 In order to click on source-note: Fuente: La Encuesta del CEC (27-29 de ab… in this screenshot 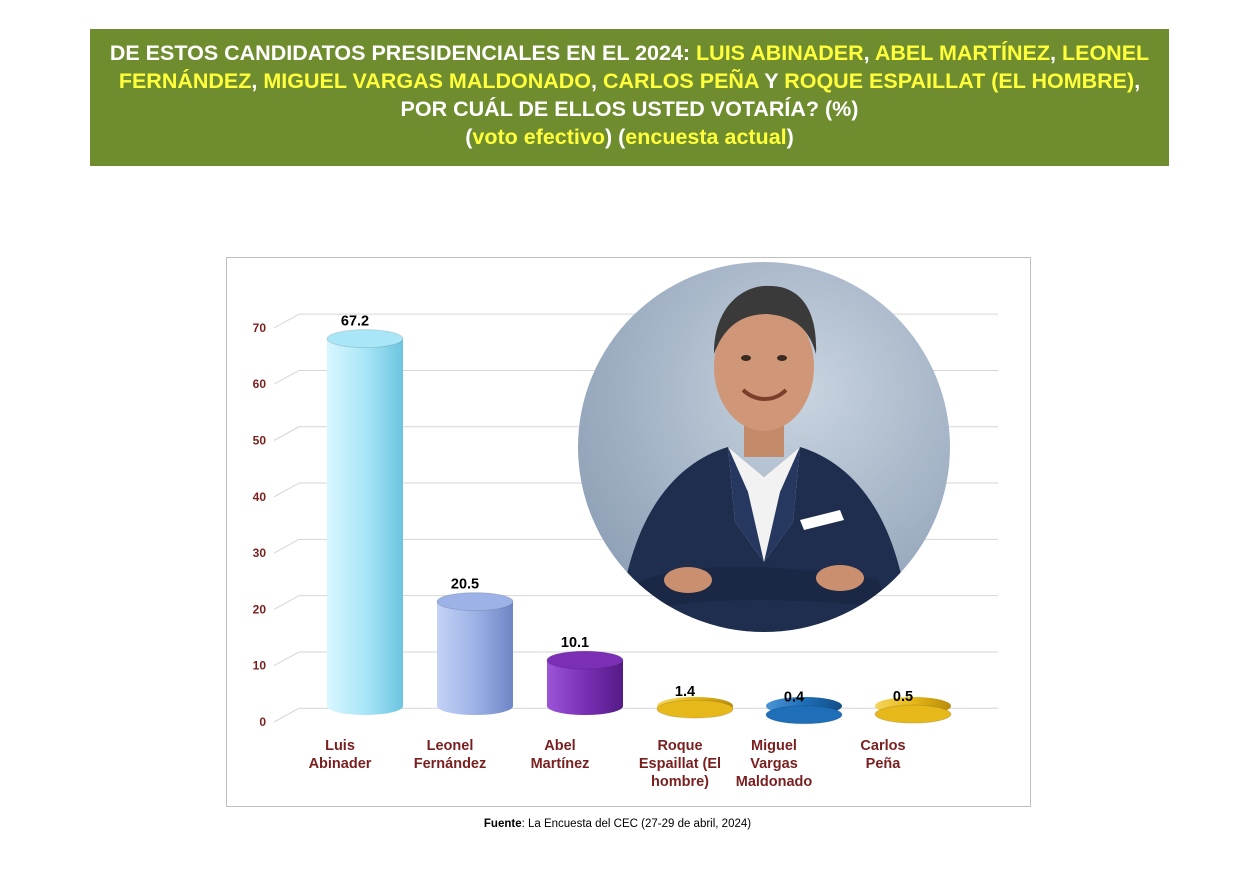, I will do `click(617, 824)`.